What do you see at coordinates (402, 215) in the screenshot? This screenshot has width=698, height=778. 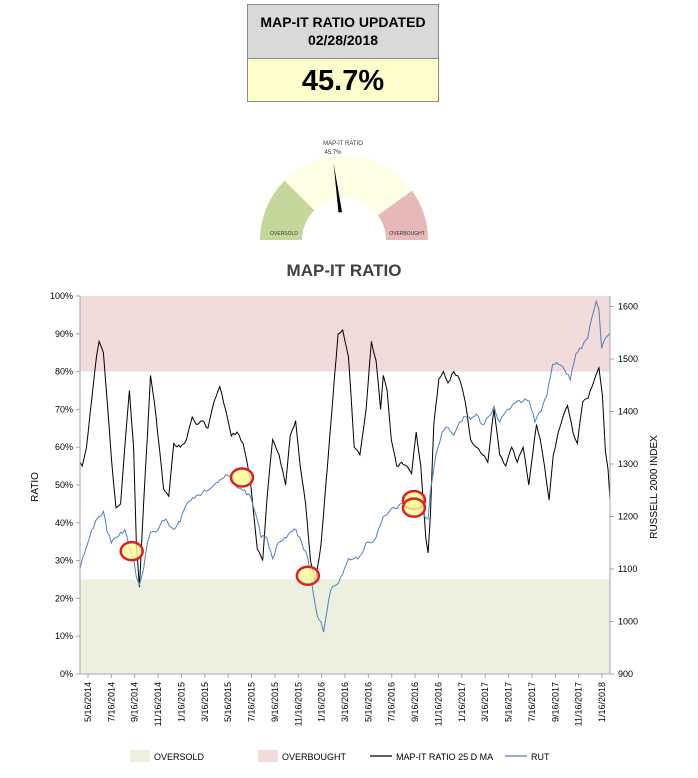 I see `gauge-overbought-segment` at bounding box center [402, 215].